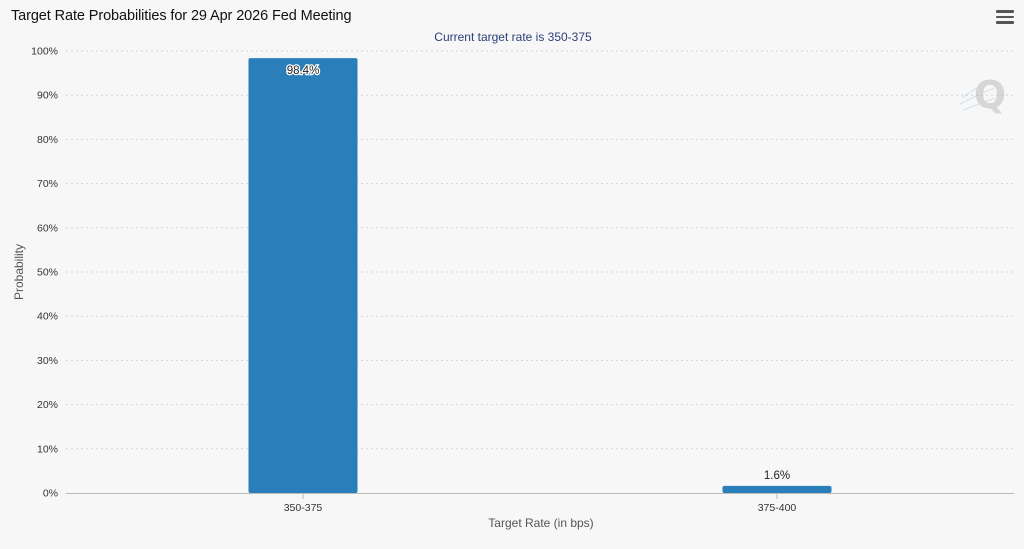  Describe the element at coordinates (47, 361) in the screenshot. I see `y-tick-label: 30%` at that location.